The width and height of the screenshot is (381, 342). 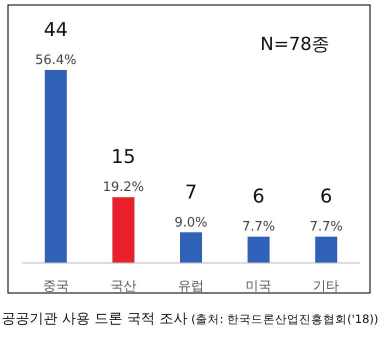 What do you see at coordinates (95, 319) in the screenshot?
I see `text: 공공기관 사용 드론 국적 조사` at bounding box center [95, 319].